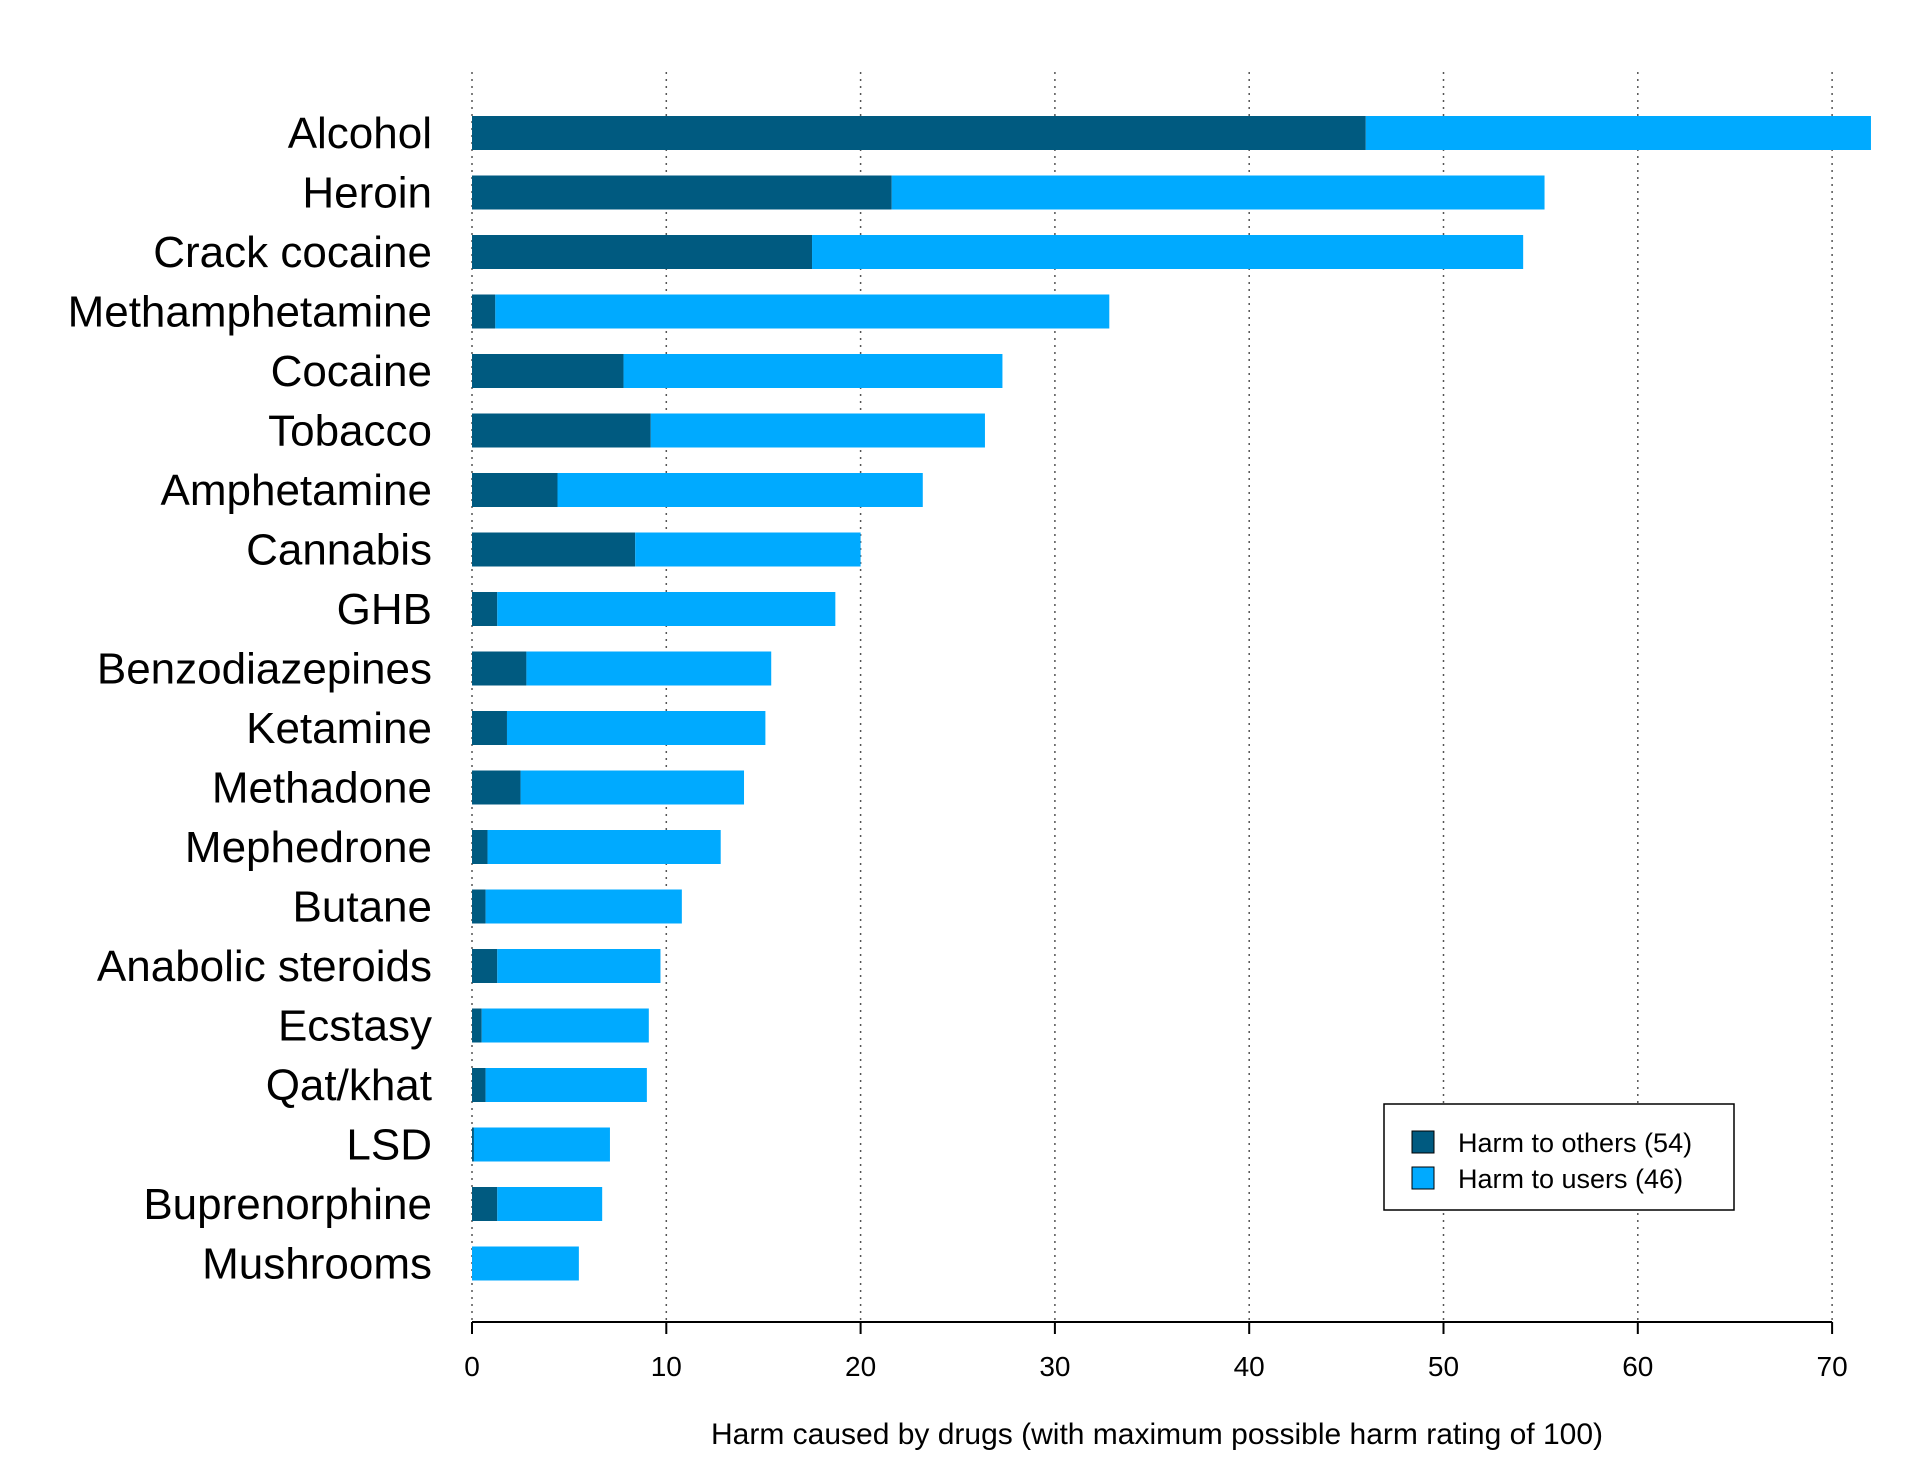  Describe the element at coordinates (477, 1025) in the screenshot. I see `bar-ecstasy-others` at that location.